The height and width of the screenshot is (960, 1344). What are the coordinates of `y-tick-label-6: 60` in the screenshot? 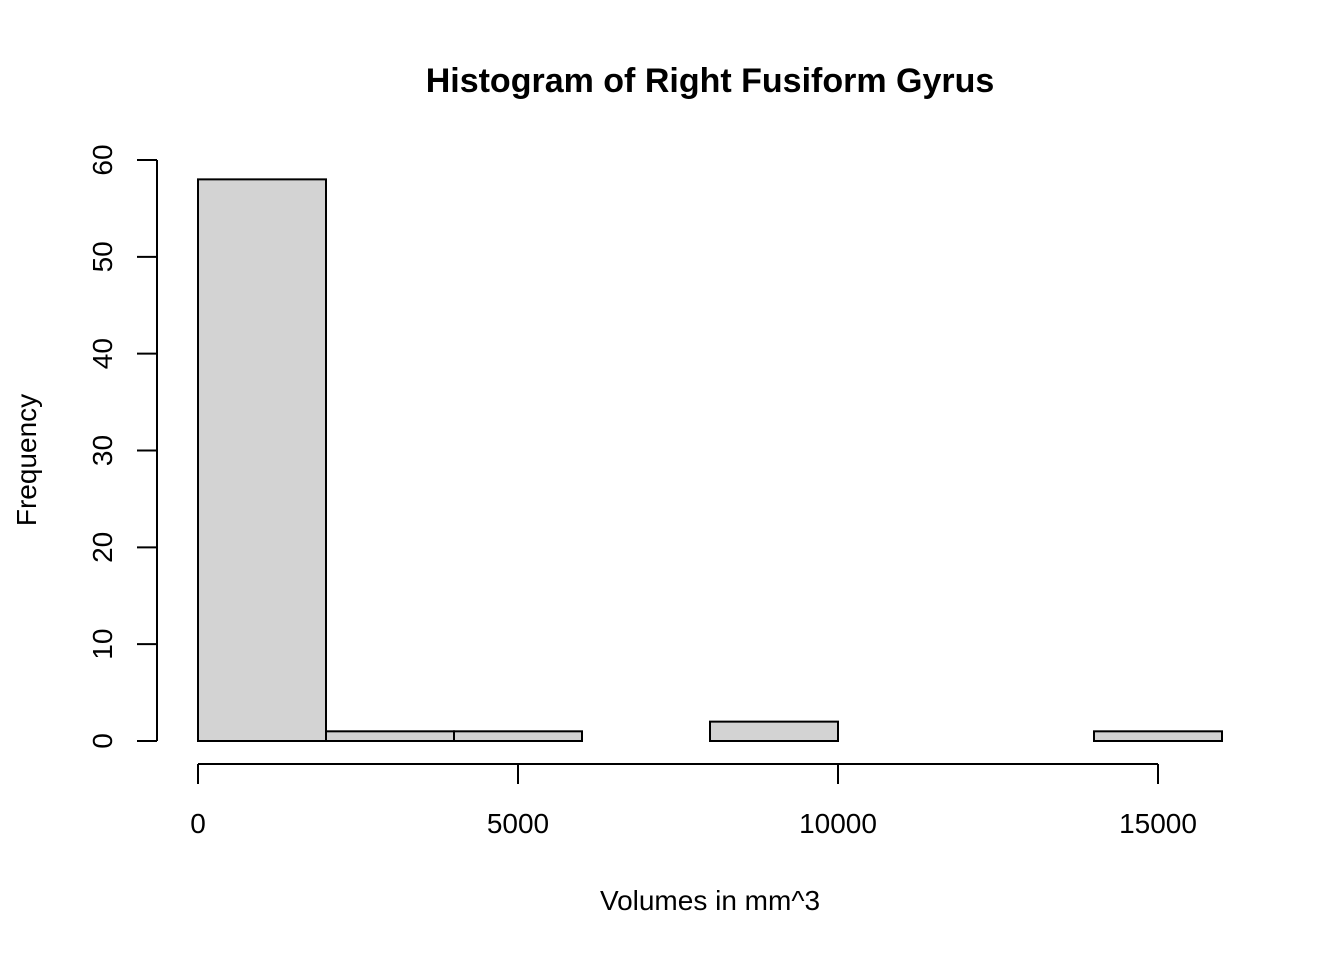 It's located at (102, 159).